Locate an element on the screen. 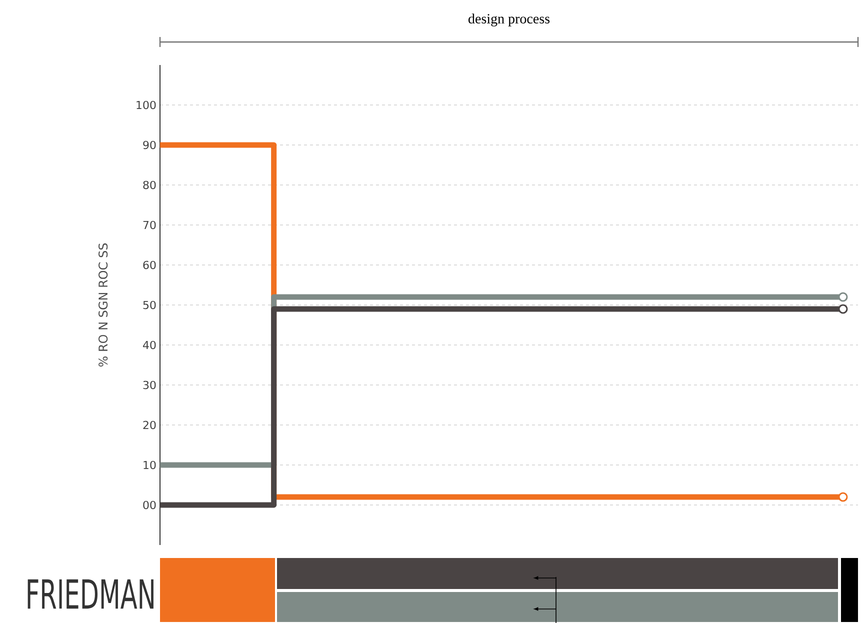  y-tick-label: 30 is located at coordinates (149, 385).